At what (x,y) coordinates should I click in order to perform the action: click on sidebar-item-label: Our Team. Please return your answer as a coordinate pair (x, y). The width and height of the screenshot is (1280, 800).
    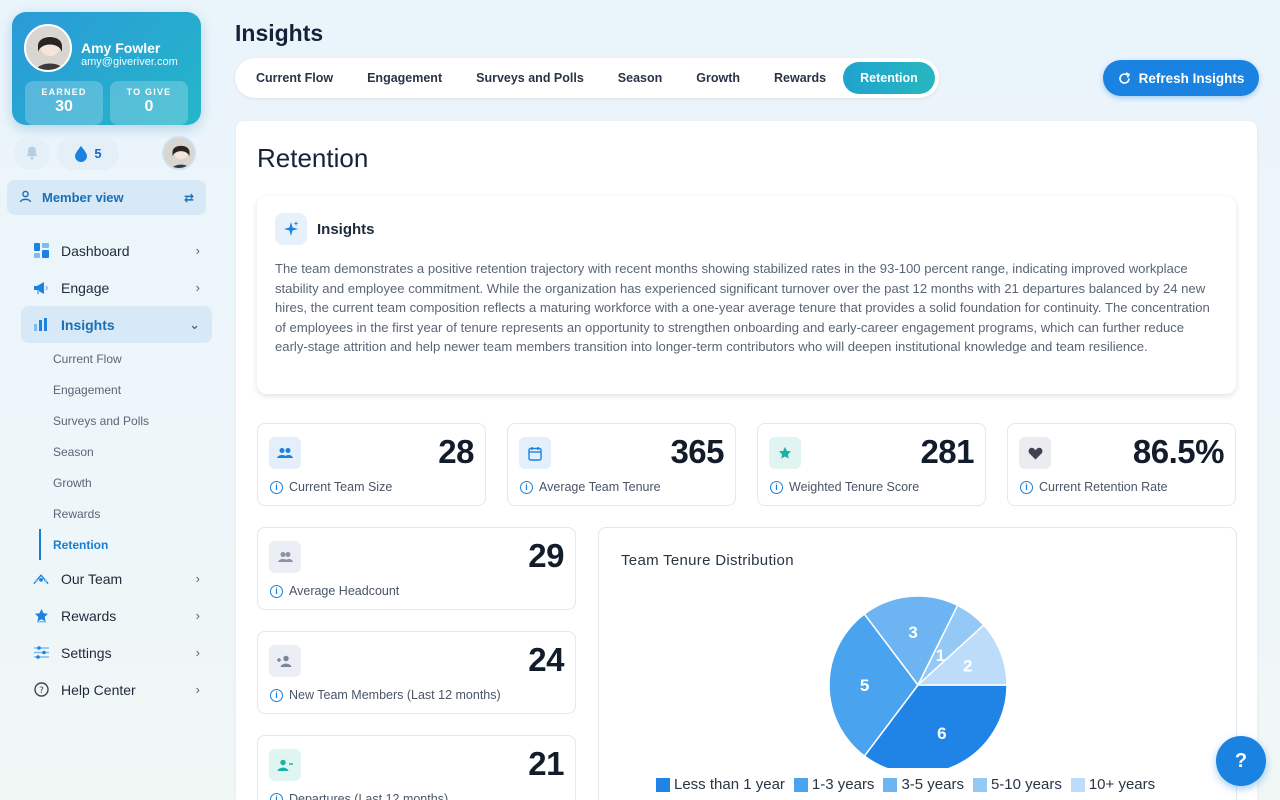
    Looking at the image, I should click on (92, 578).